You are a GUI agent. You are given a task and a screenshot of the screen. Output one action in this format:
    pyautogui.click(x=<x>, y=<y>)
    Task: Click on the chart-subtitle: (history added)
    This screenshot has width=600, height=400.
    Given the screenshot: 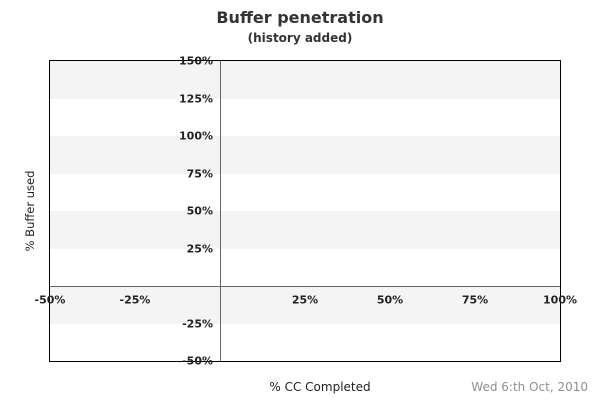 What is the action you would take?
    pyautogui.click(x=300, y=38)
    